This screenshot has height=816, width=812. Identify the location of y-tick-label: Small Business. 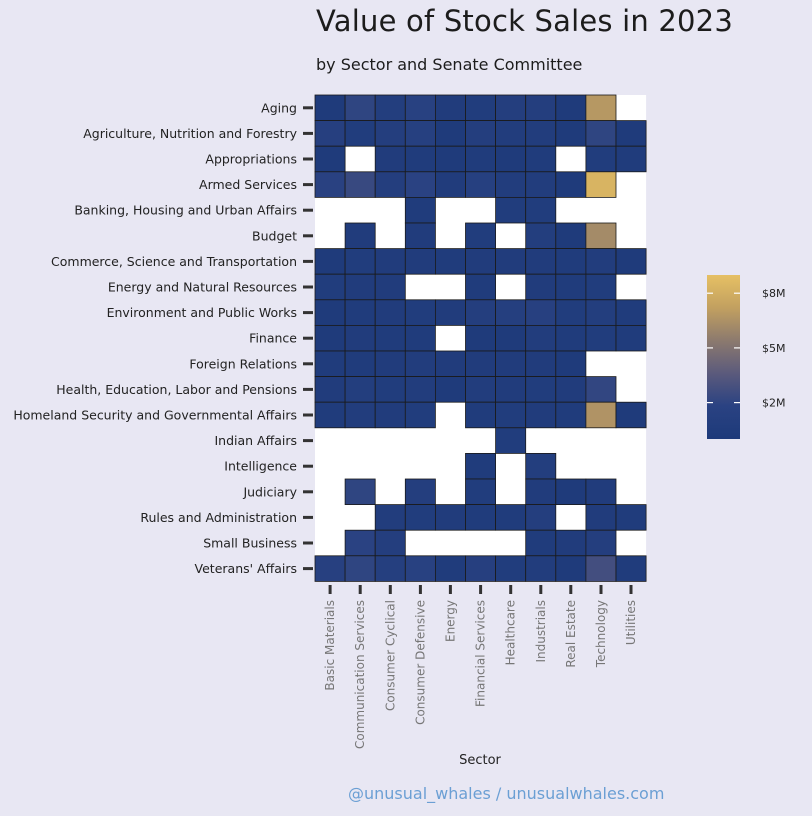
(250, 543).